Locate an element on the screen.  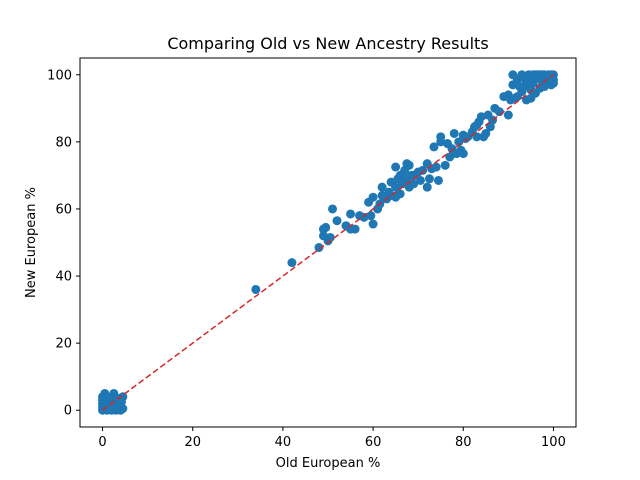
chart-title: Comparing Old vs New Ancestry Results is located at coordinates (327, 43).